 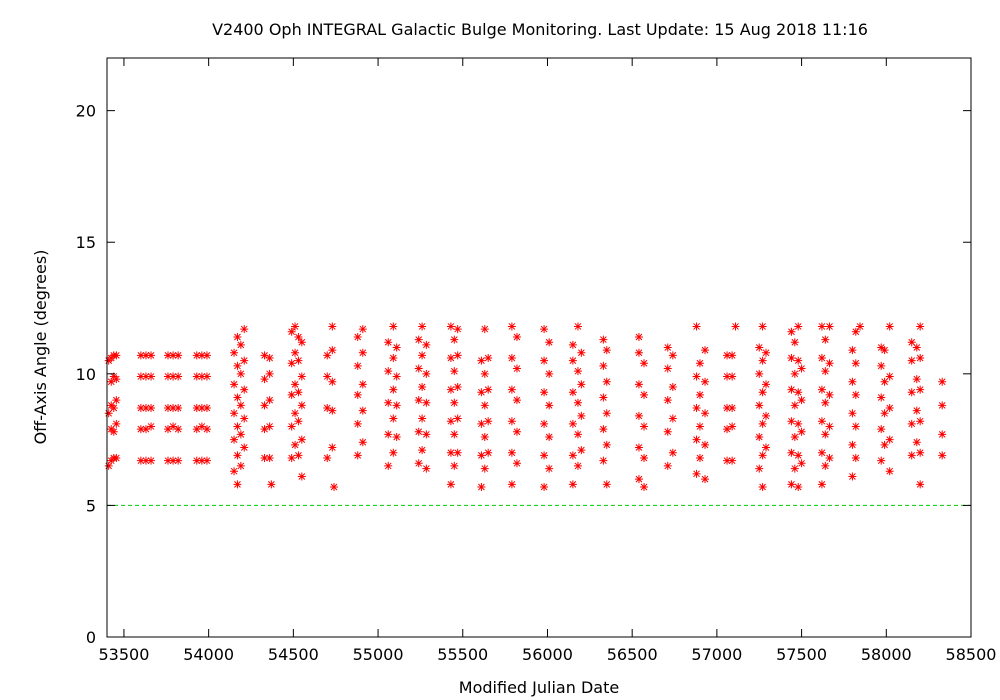 What do you see at coordinates (40, 347) in the screenshot?
I see `y-axis-label: Off-Axis Angle (degrees)` at bounding box center [40, 347].